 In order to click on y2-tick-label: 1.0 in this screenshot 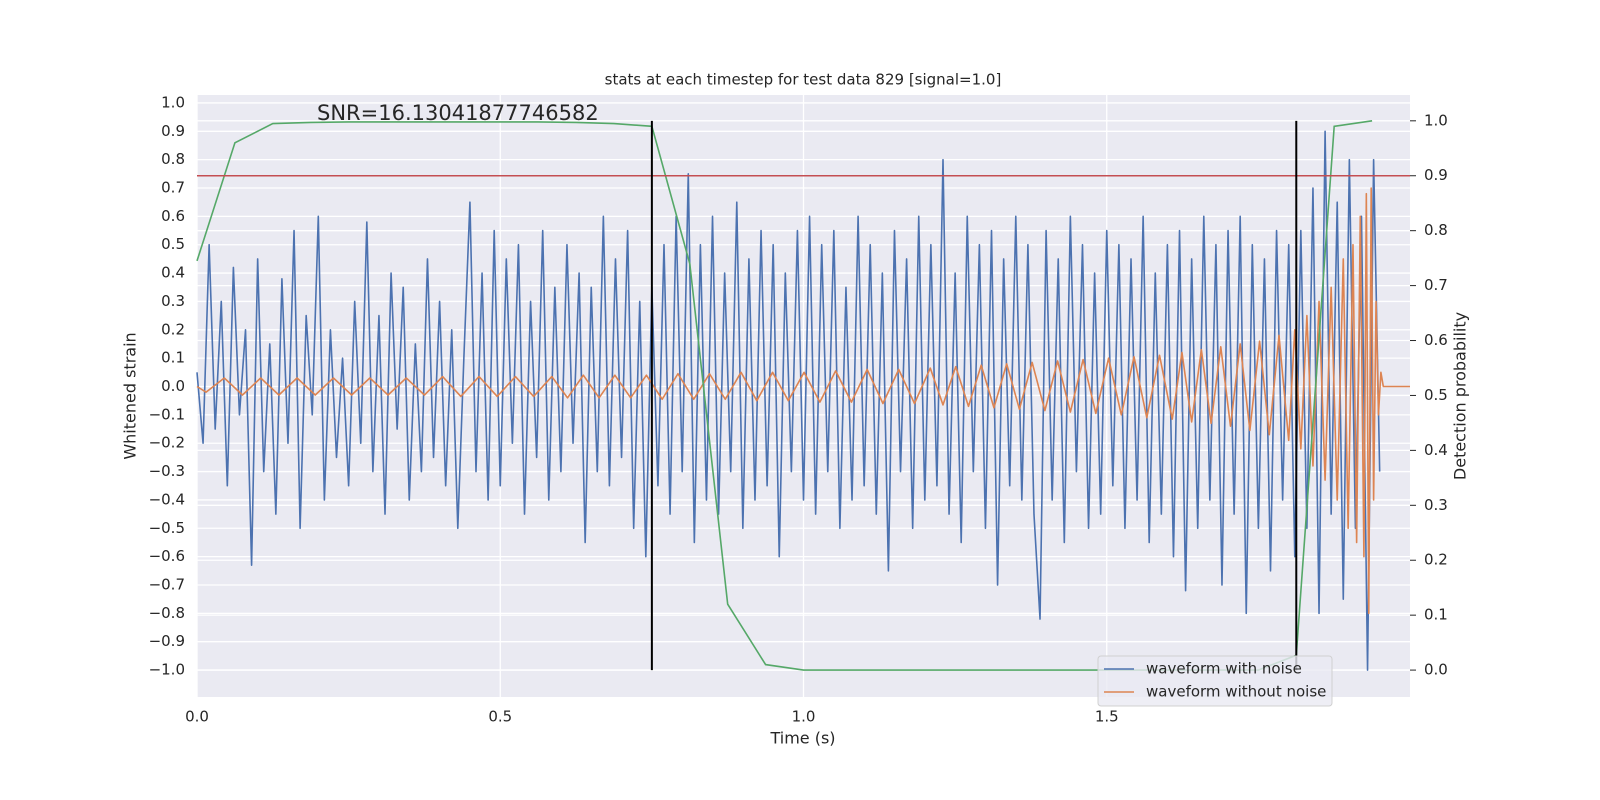, I will do `click(1436, 120)`.